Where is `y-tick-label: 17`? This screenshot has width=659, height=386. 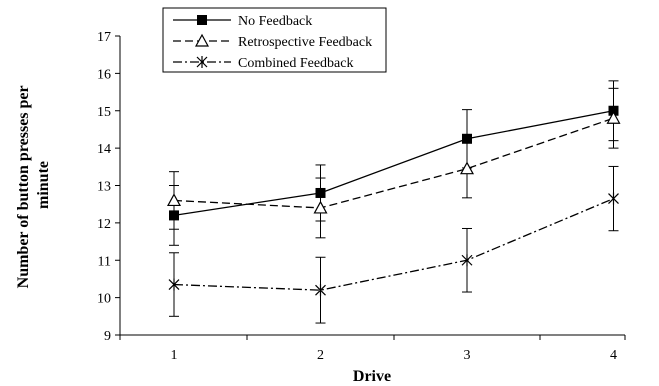 y-tick-label: 17 is located at coordinates (104, 37).